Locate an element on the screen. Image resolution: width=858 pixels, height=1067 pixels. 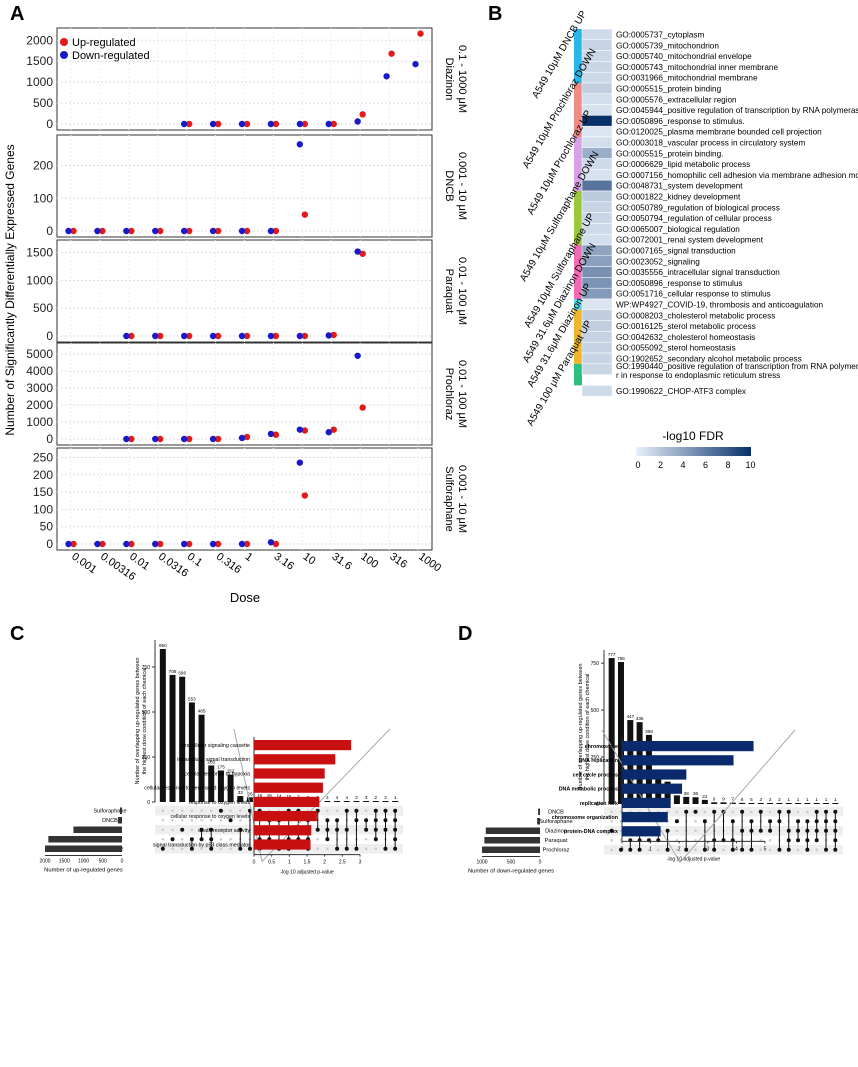
facet-label-3: Prochloraz is located at coordinates (449, 394).